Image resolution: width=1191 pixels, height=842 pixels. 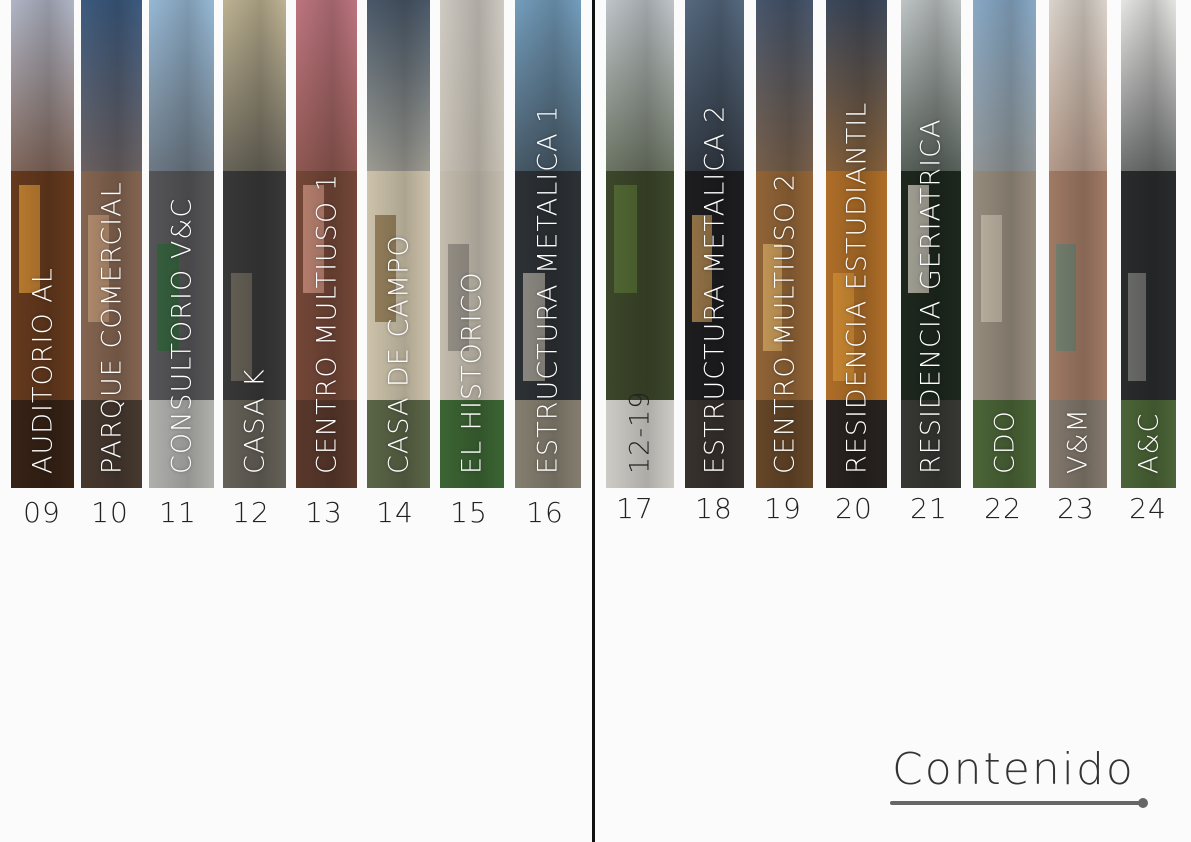 I want to click on project-label: 12-19, so click(x=640, y=432).